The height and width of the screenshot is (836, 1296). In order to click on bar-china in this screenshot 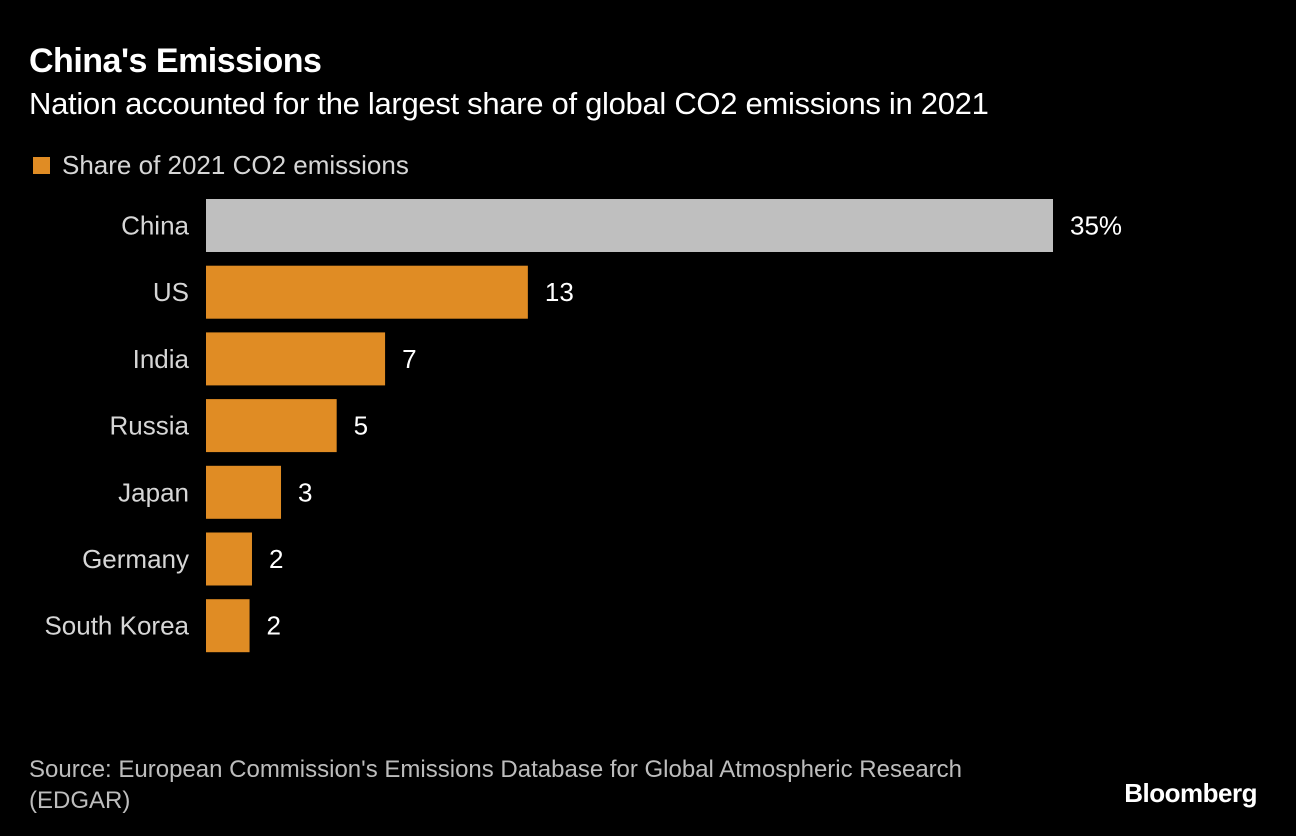, I will do `click(629, 225)`.